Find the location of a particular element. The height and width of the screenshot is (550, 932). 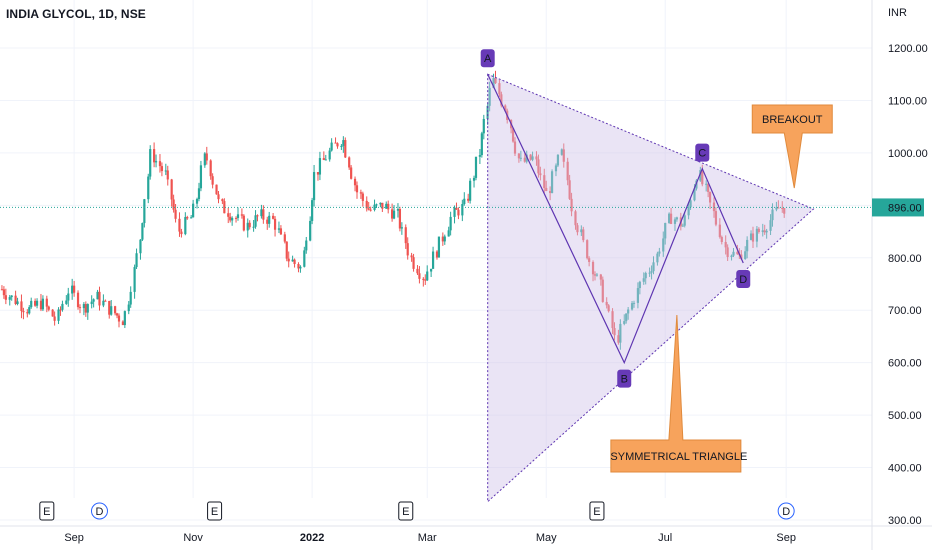

point-label-B is located at coordinates (624, 378).